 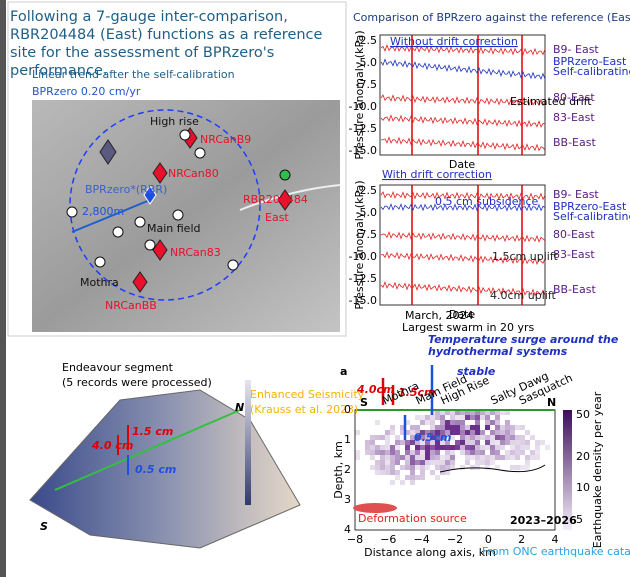 I want to click on axis-label: Pressure anomaly (kPa), so click(x=359, y=94).